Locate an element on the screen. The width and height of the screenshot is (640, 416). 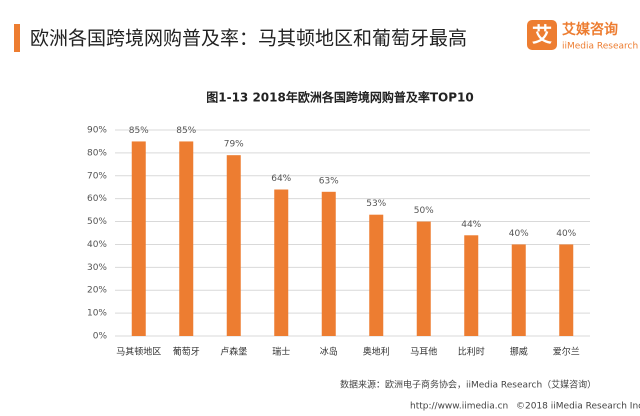
logo-mark: 艾 is located at coordinates (542, 35).